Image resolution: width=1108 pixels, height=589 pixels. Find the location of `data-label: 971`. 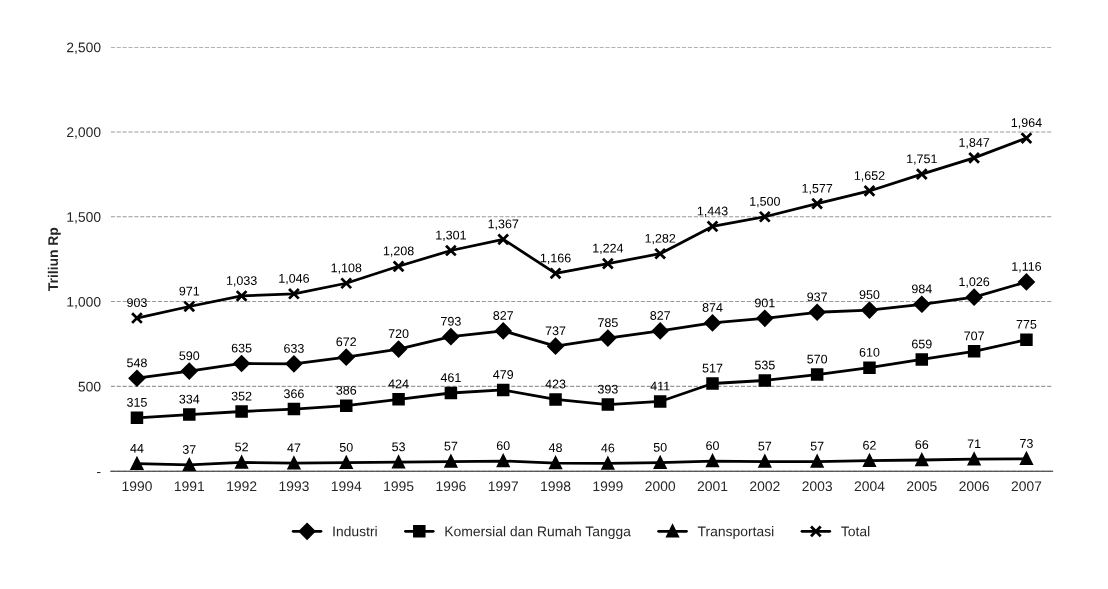

data-label: 971 is located at coordinates (189, 291).